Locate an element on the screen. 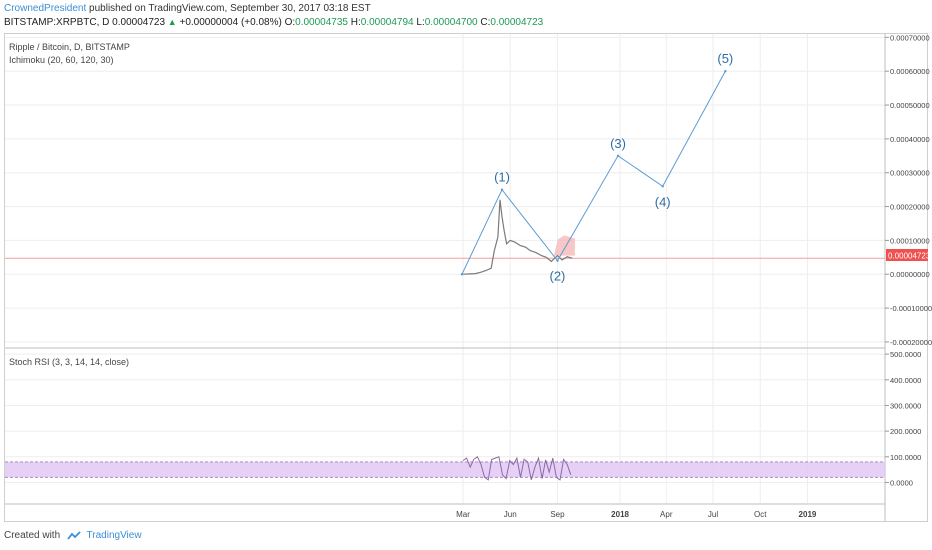 This screenshot has height=550, width=932. wave-label: (2) is located at coordinates (558, 276).